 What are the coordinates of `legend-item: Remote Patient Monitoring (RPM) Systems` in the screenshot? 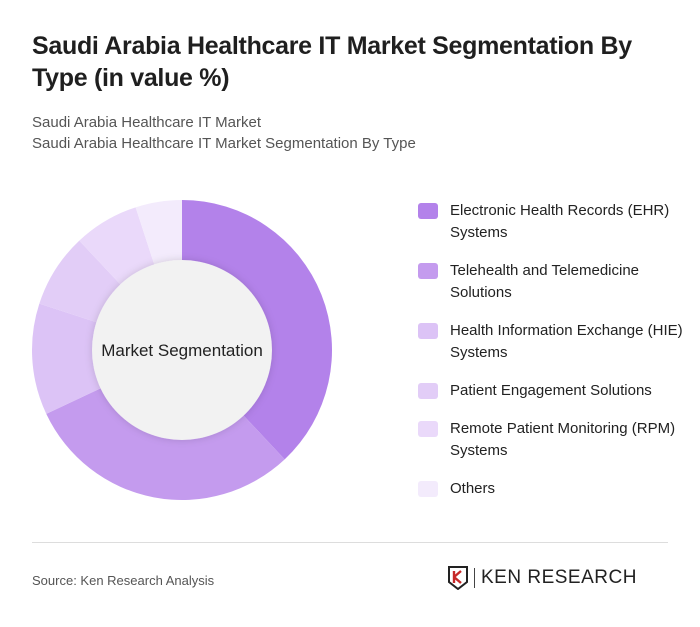 It's located at (553, 440).